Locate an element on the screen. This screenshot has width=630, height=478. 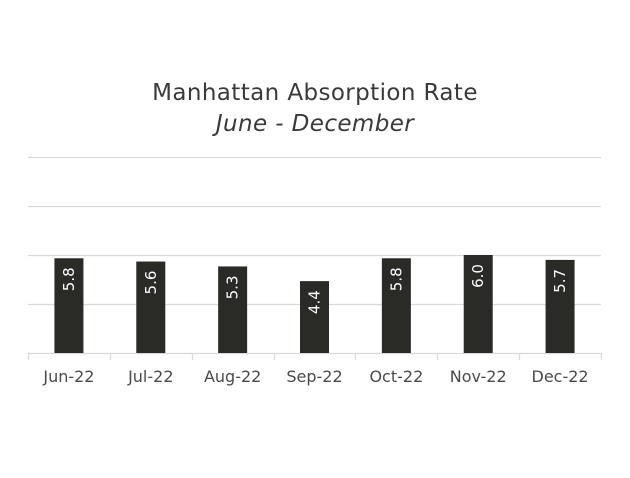
x-tick-label: Jul-22 is located at coordinates (150, 376).